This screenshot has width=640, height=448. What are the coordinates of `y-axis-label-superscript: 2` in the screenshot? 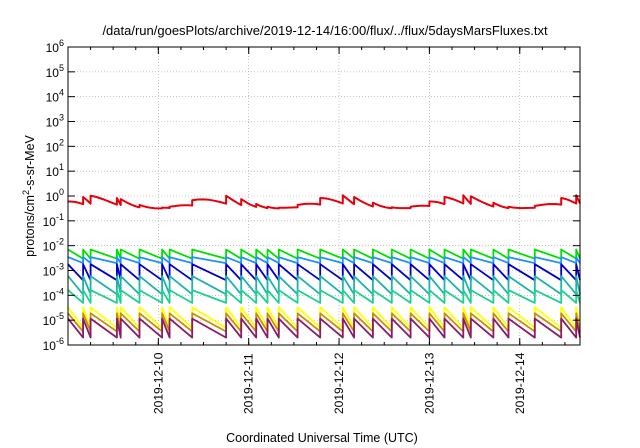 It's located at (26, 192).